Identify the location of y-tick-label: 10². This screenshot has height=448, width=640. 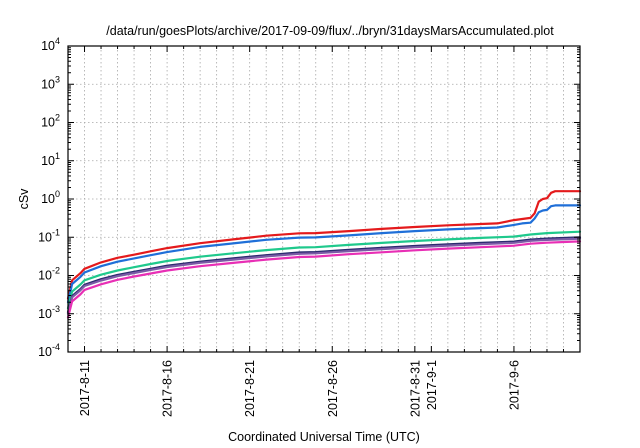
(50, 121).